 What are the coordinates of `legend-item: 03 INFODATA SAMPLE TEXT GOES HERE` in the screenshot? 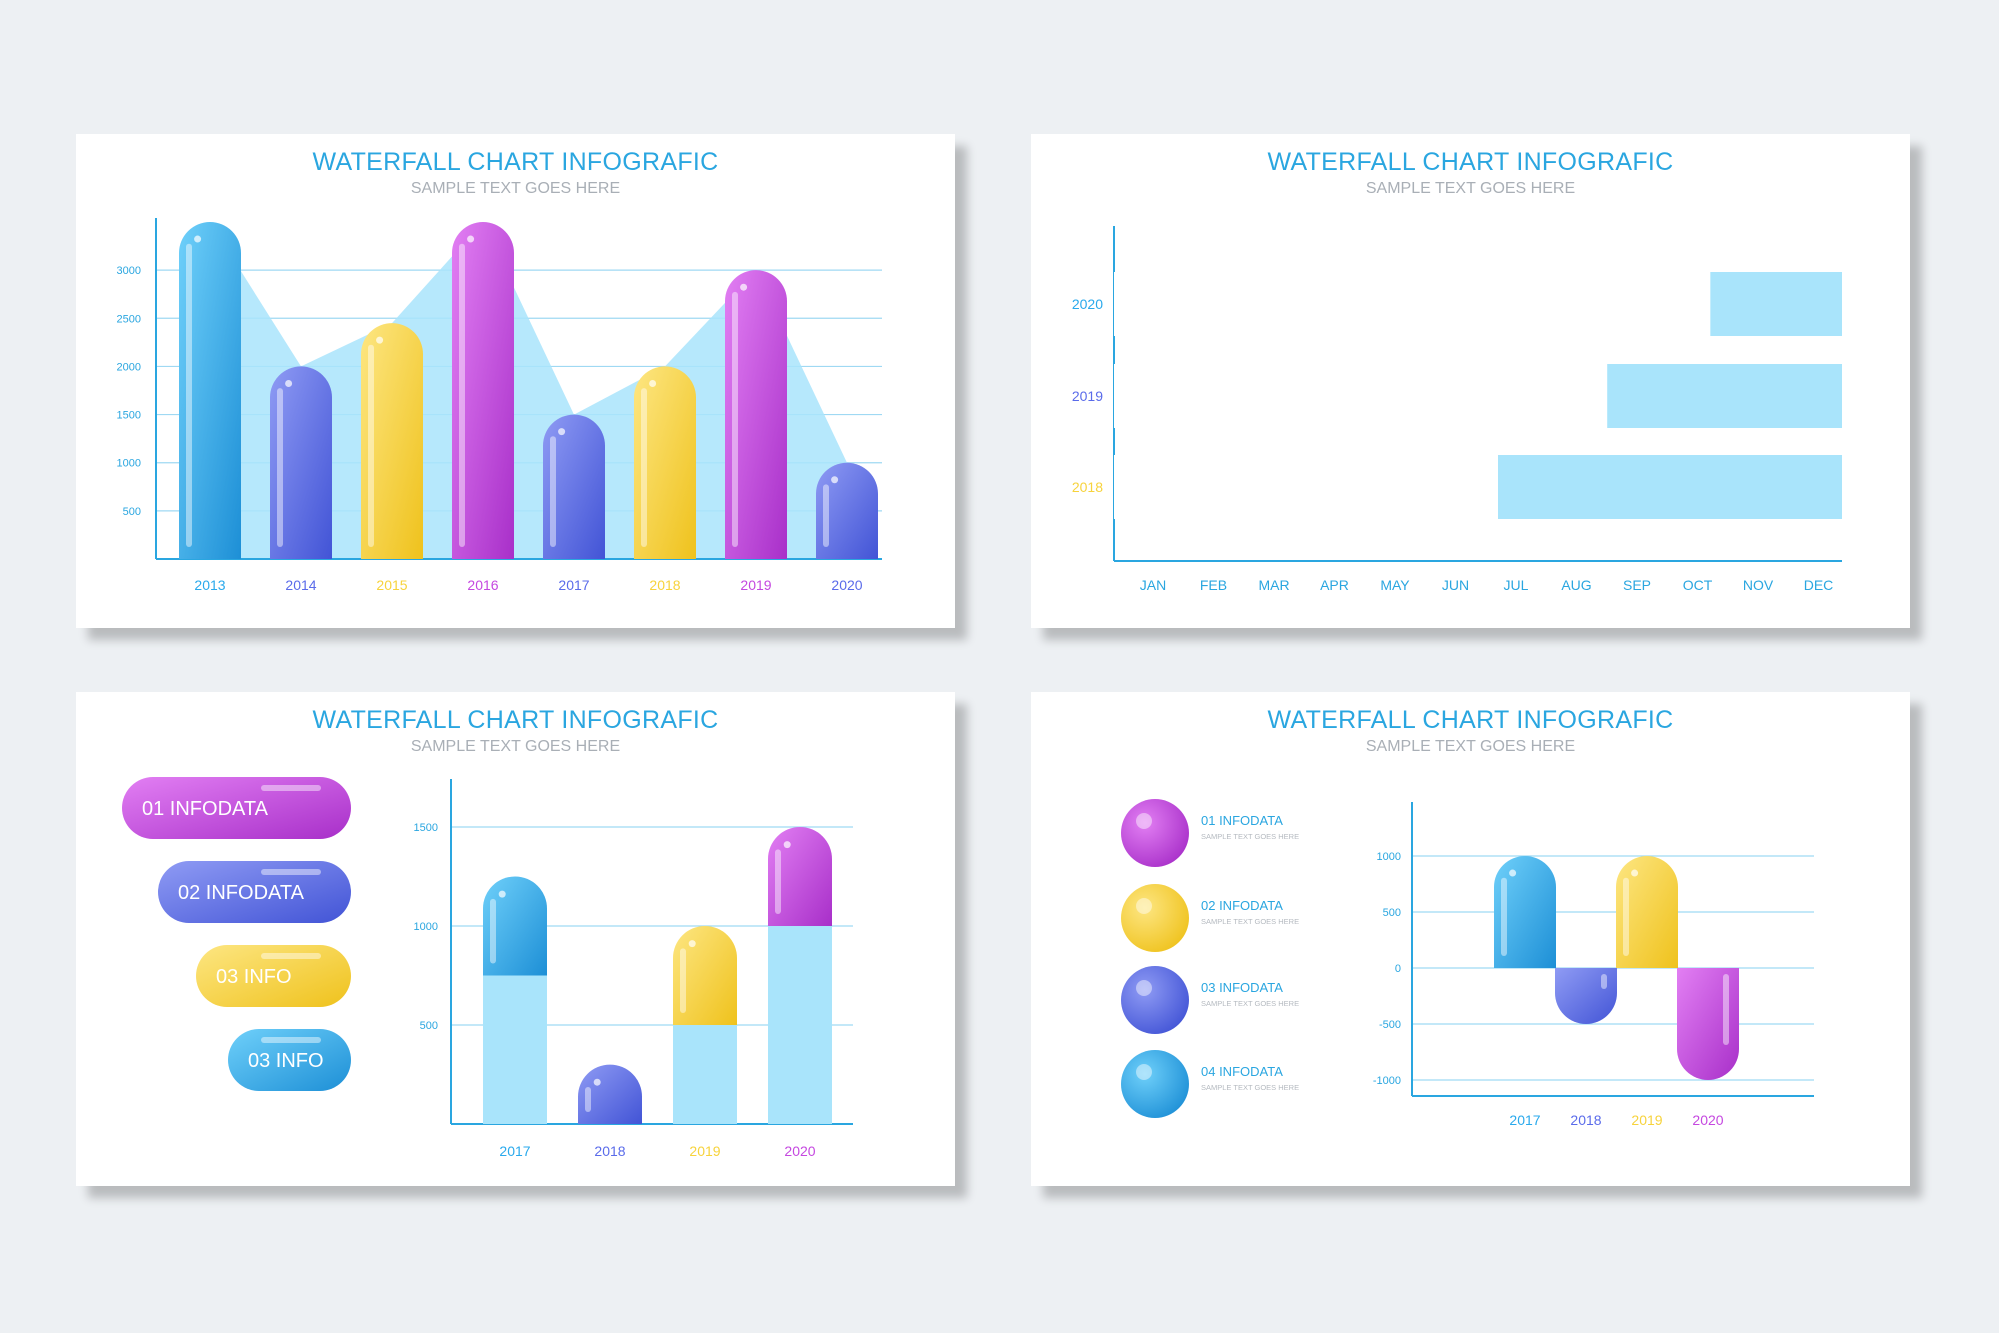 It's located at (1210, 1000).